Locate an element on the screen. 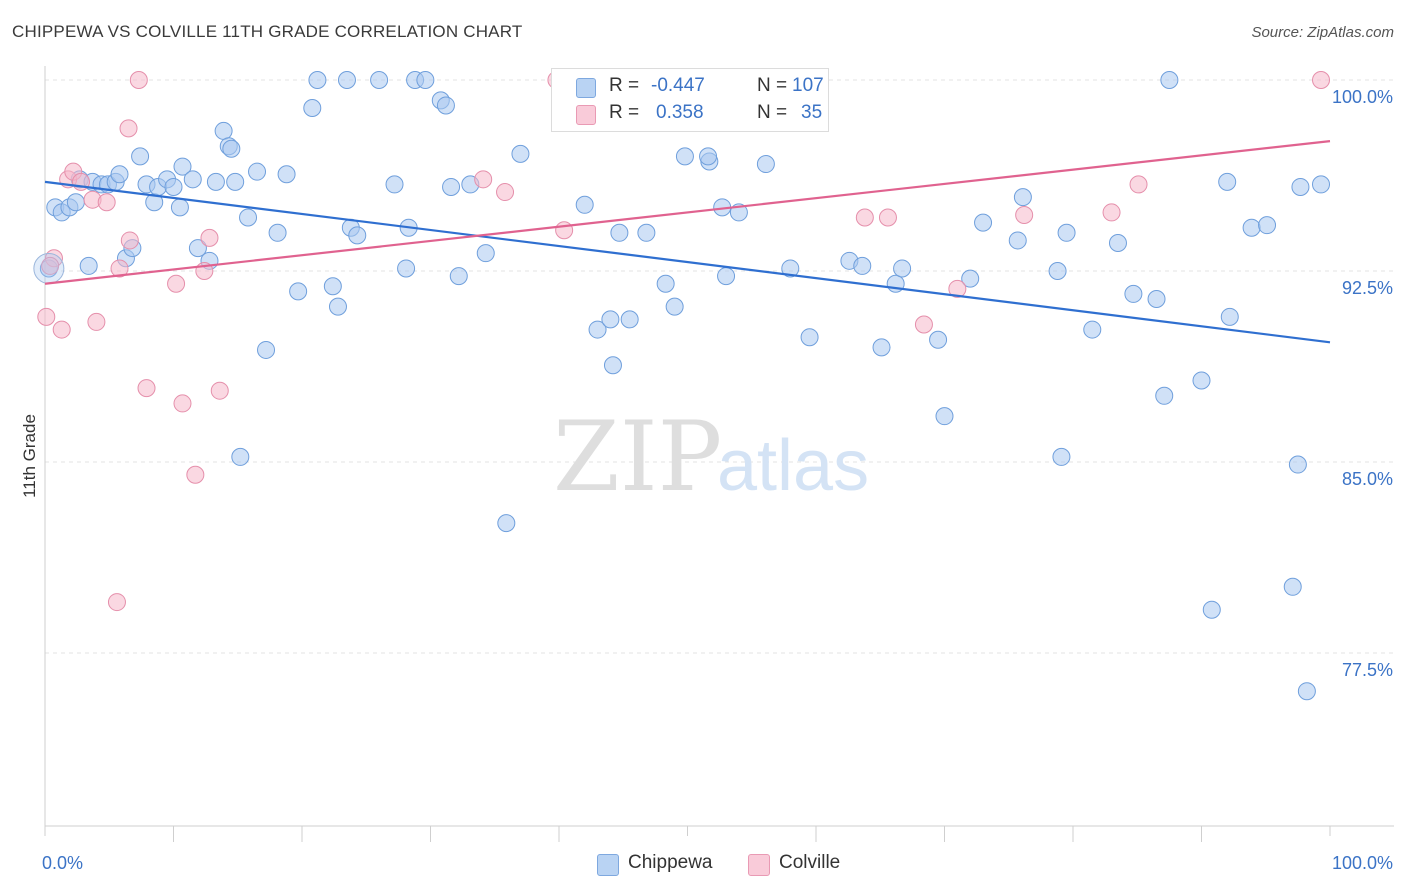 The image size is (1406, 892). legend-n-value: 107 is located at coordinates (808, 85).